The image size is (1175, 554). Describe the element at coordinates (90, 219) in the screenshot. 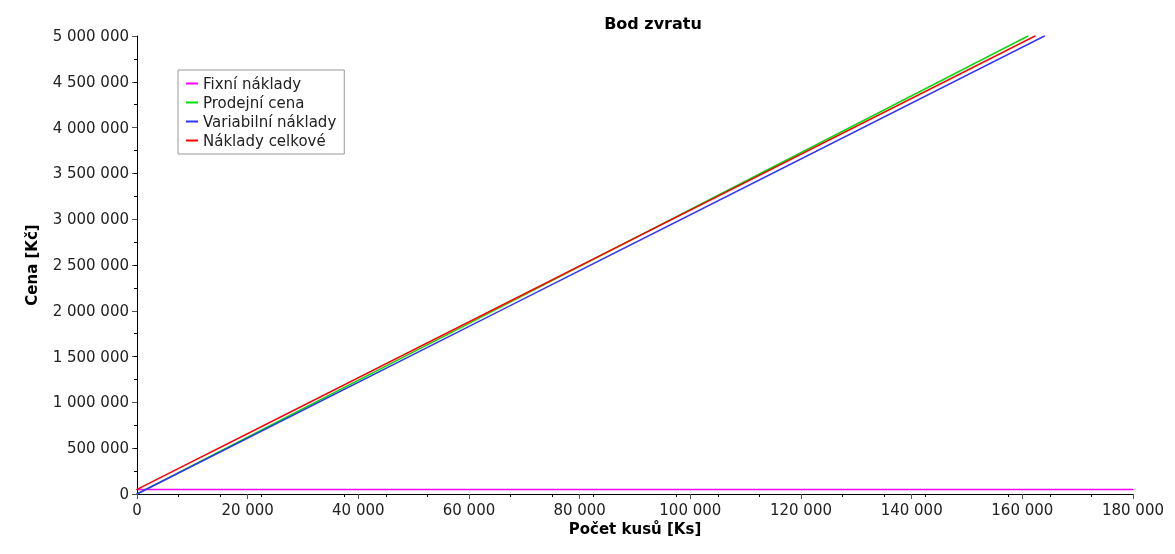

I see `y-tick-label: 3 000 000` at that location.